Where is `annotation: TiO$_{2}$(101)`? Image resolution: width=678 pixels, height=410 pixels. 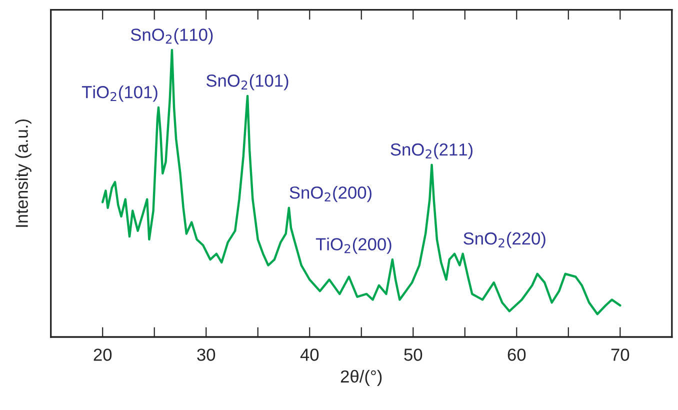
annotation: TiO$_{2}$(101) is located at coordinates (120, 94).